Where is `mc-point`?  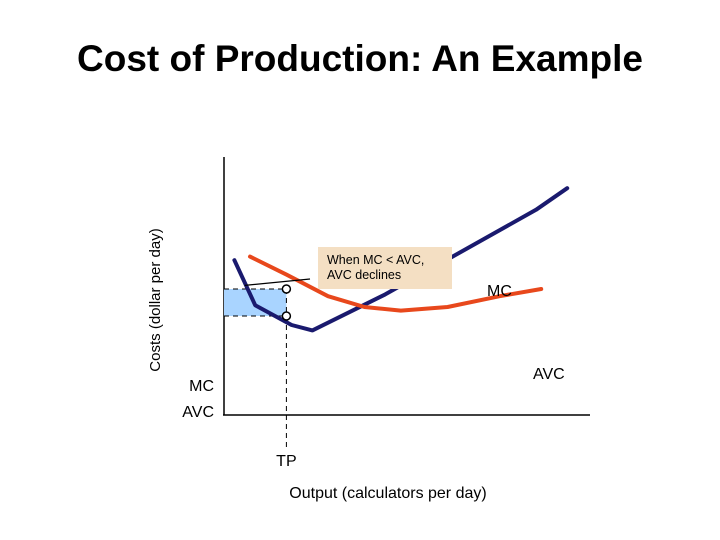 mc-point is located at coordinates (286, 289).